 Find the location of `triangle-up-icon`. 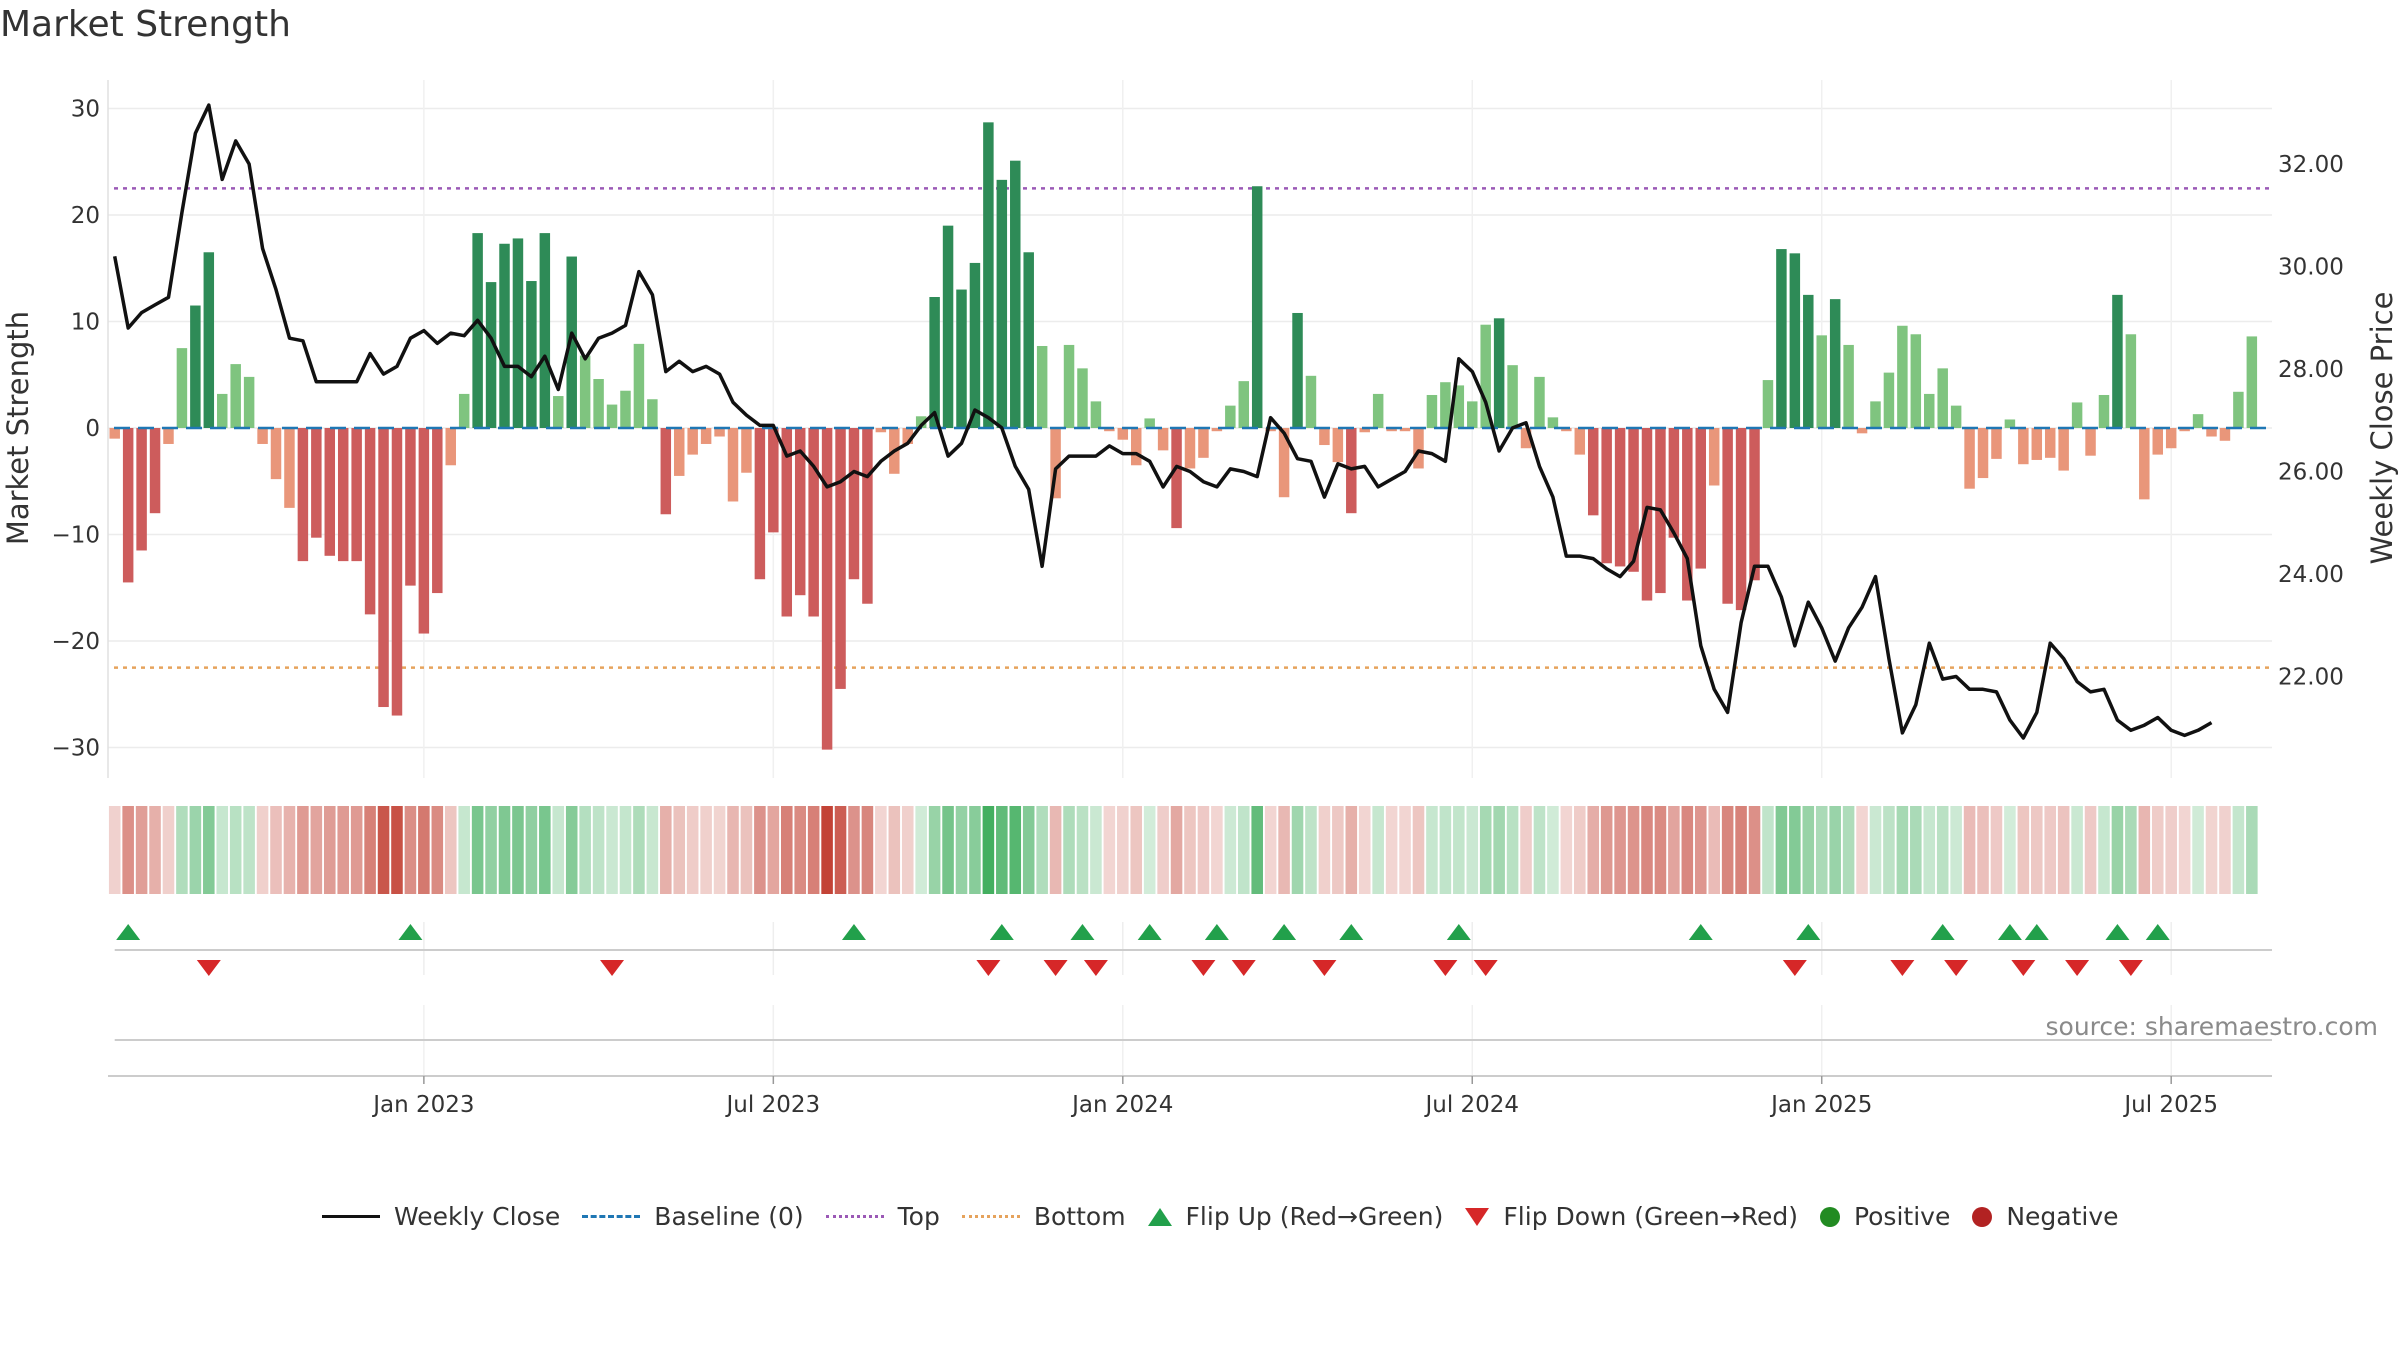

triangle-up-icon is located at coordinates (1159, 1216).